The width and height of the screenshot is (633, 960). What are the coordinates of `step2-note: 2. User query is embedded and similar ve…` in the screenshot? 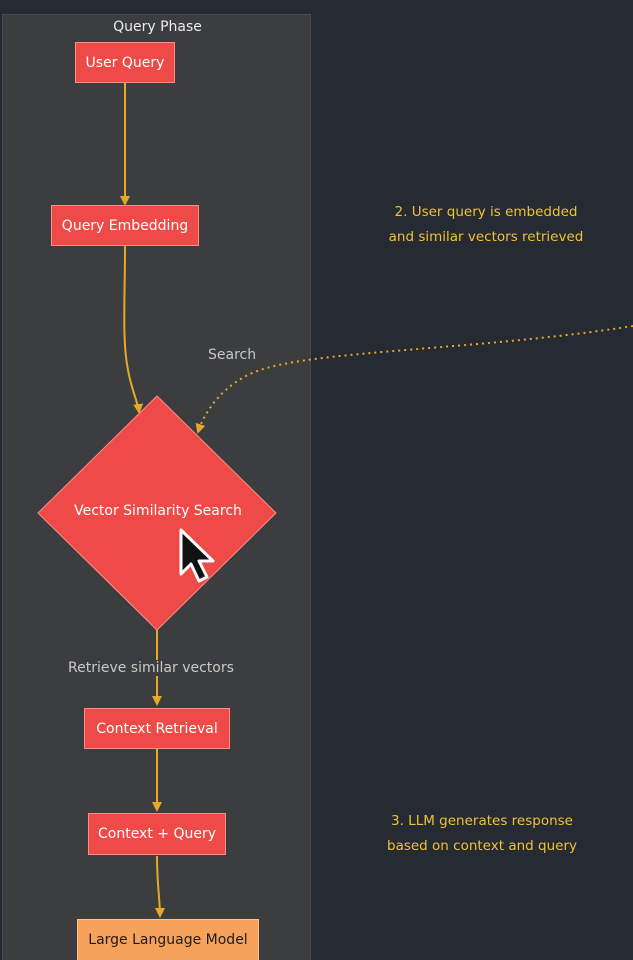 It's located at (486, 225).